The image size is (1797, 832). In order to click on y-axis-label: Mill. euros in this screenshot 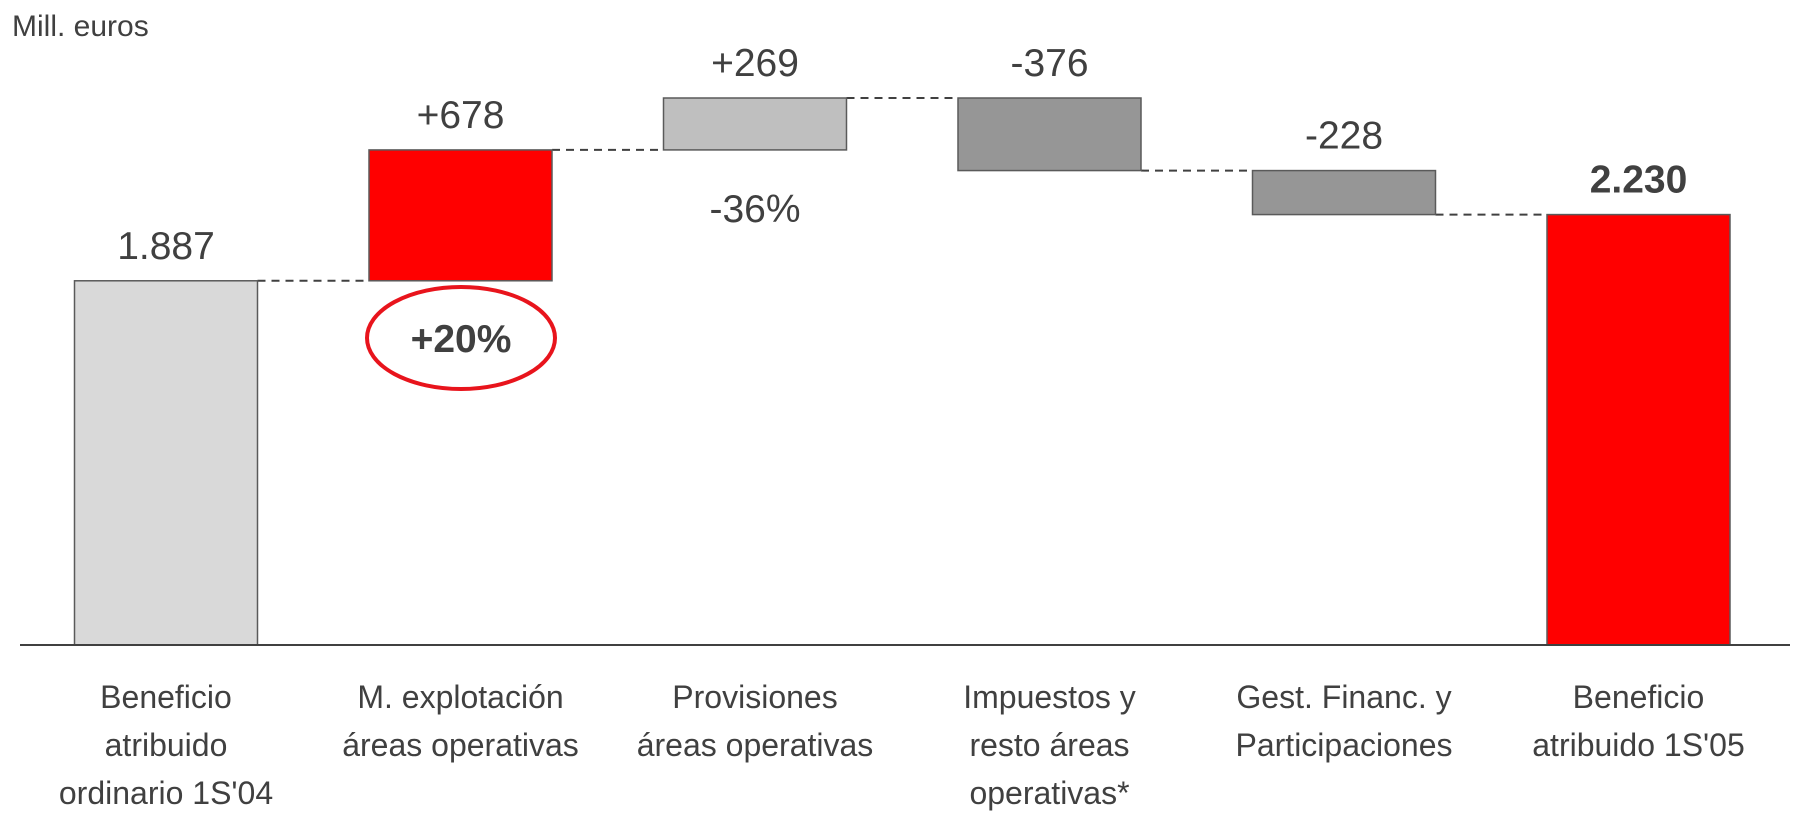, I will do `click(80, 26)`.